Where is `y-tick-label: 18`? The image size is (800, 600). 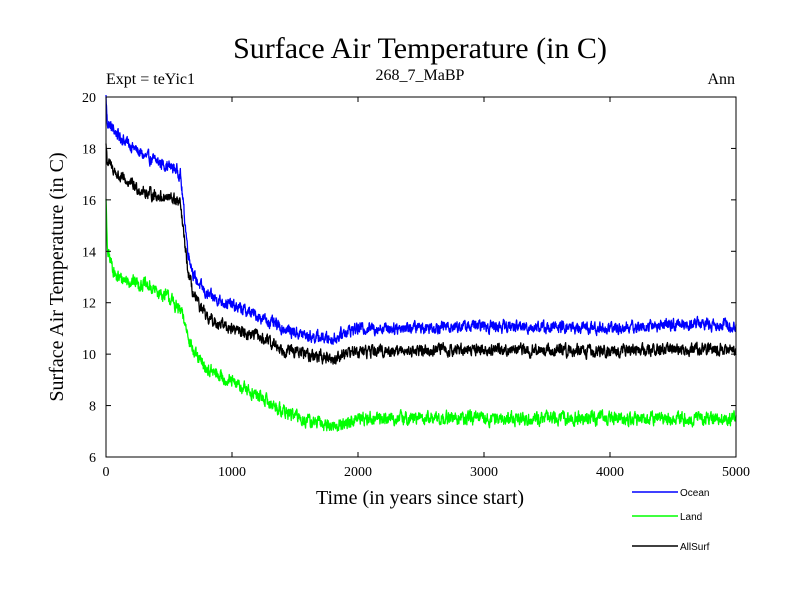 y-tick-label: 18 is located at coordinates (89, 149).